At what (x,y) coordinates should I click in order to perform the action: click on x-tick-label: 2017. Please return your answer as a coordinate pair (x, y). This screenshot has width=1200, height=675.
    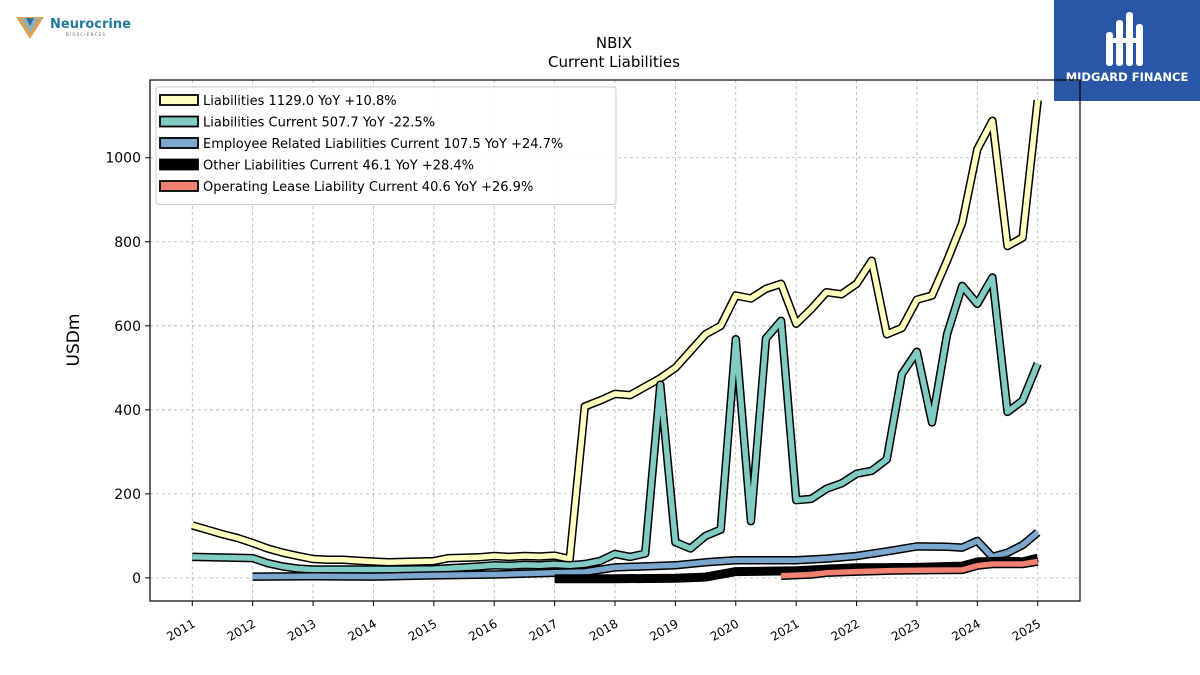
    Looking at the image, I should click on (543, 629).